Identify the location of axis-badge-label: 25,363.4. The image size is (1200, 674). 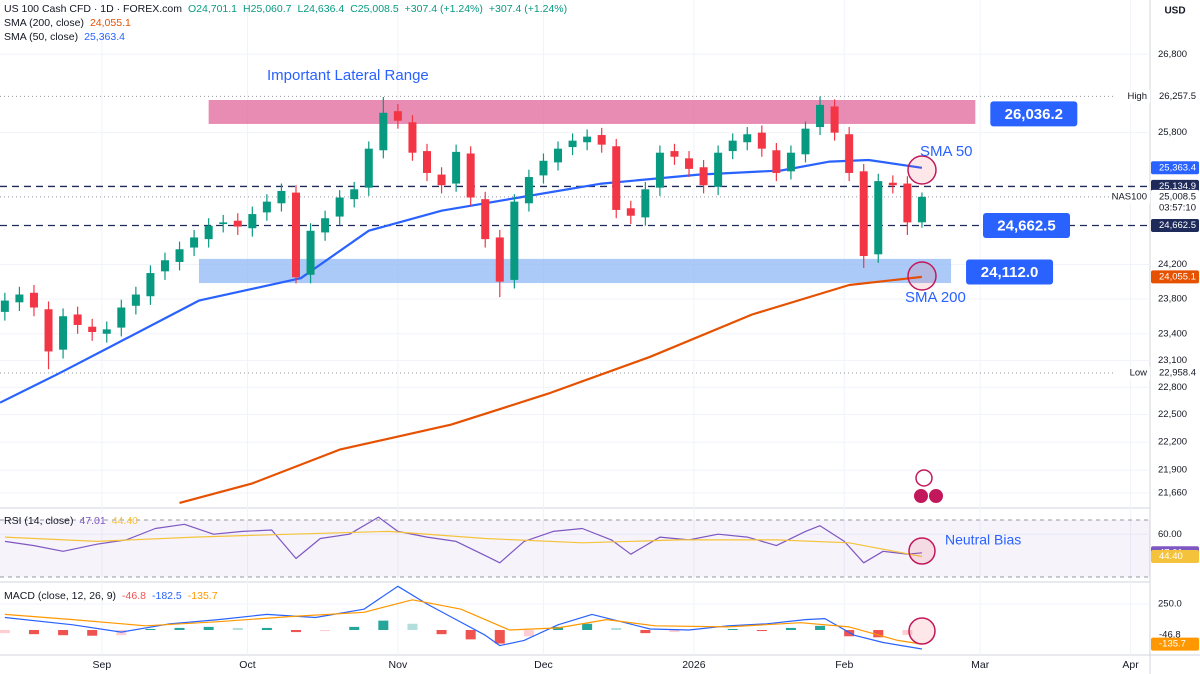
(1177, 167).